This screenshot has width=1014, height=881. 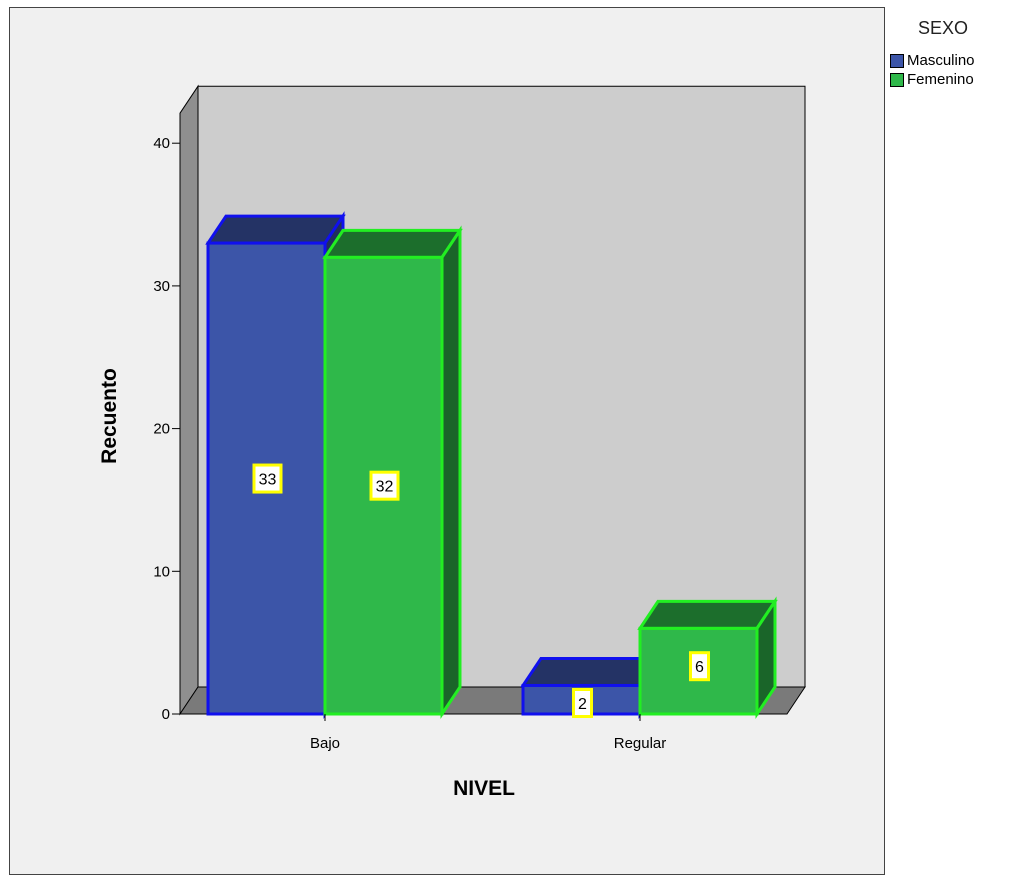 What do you see at coordinates (161, 286) in the screenshot?
I see `y-tick-label: 30` at bounding box center [161, 286].